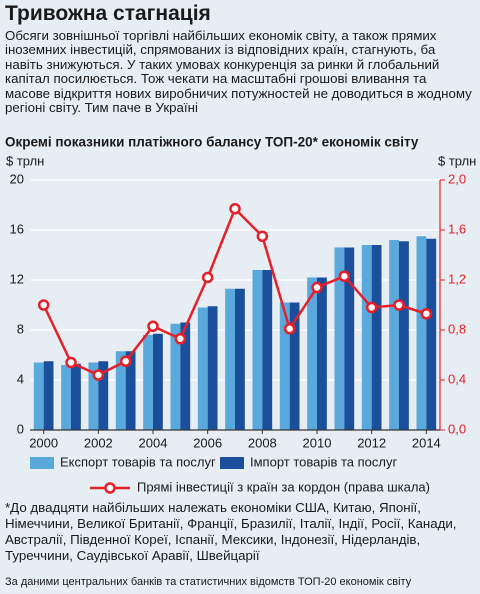 The height and width of the screenshot is (594, 480). Describe the element at coordinates (20, 328) in the screenshot. I see `y-tick-label: 8` at that location.